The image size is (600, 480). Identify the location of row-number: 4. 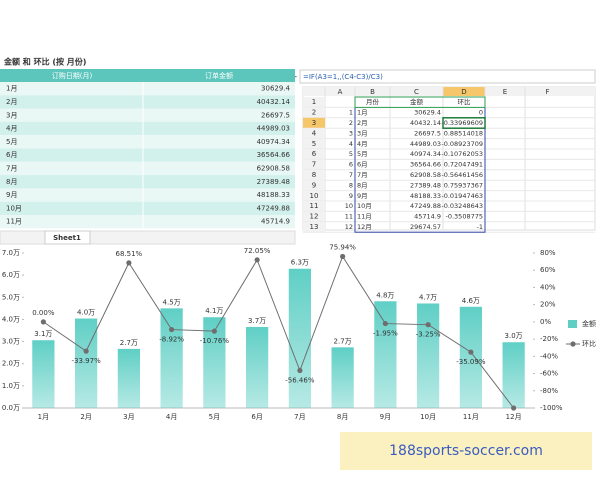
(314, 133).